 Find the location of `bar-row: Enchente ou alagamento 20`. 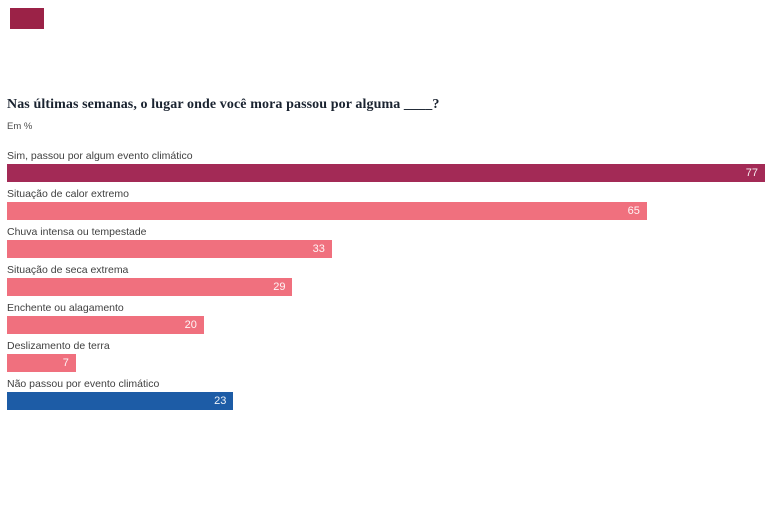

bar-row: Enchente ou alagamento 20 is located at coordinates (386, 317).